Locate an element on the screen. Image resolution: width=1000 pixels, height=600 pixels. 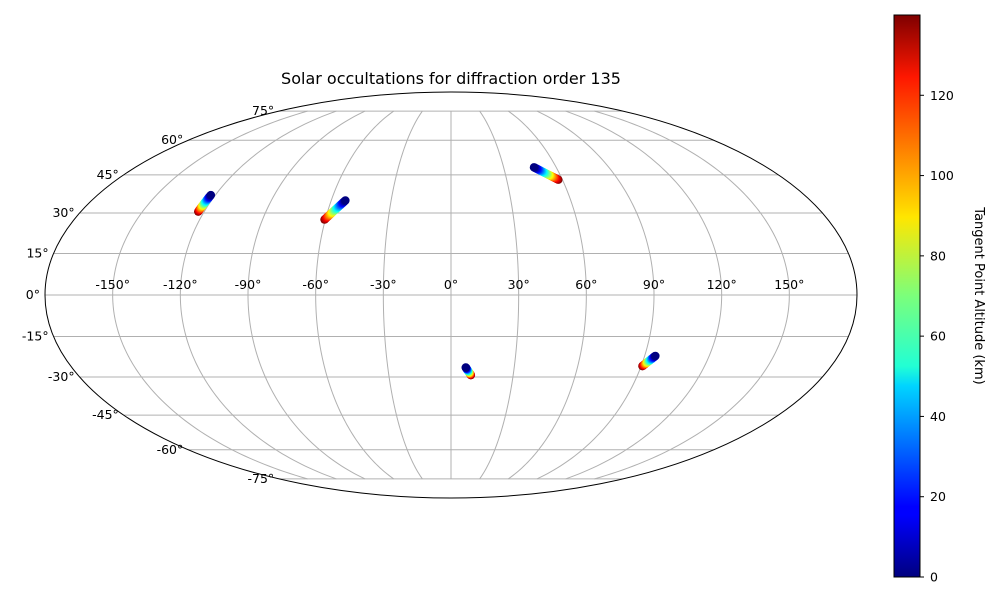
colorbar-tick-label: 20 is located at coordinates (938, 496).